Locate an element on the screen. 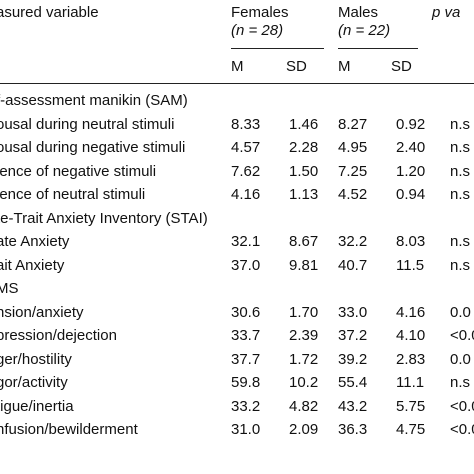 The image size is (474, 474). cell-females-sd: 1.13 is located at coordinates (304, 194).